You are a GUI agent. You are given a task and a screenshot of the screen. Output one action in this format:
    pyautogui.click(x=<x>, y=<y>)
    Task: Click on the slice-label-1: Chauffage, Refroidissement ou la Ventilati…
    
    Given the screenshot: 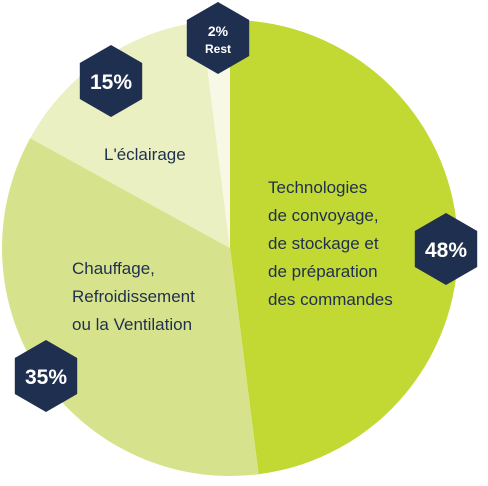 What is the action you would take?
    pyautogui.click(x=133, y=296)
    